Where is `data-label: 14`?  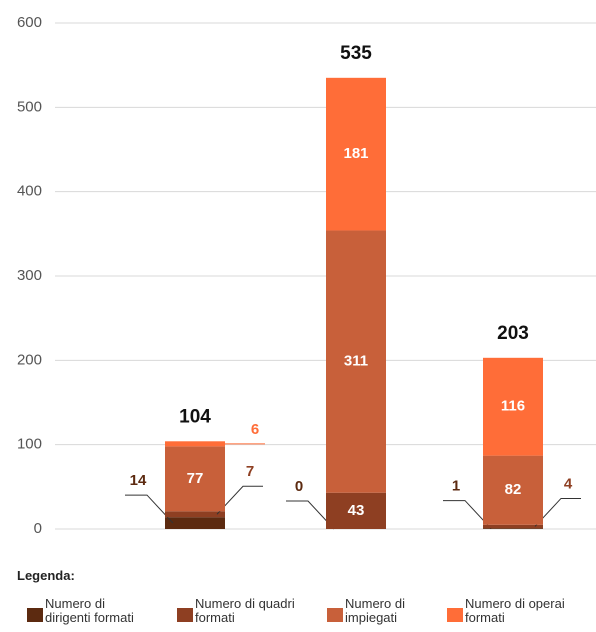 data-label: 14 is located at coordinates (138, 480).